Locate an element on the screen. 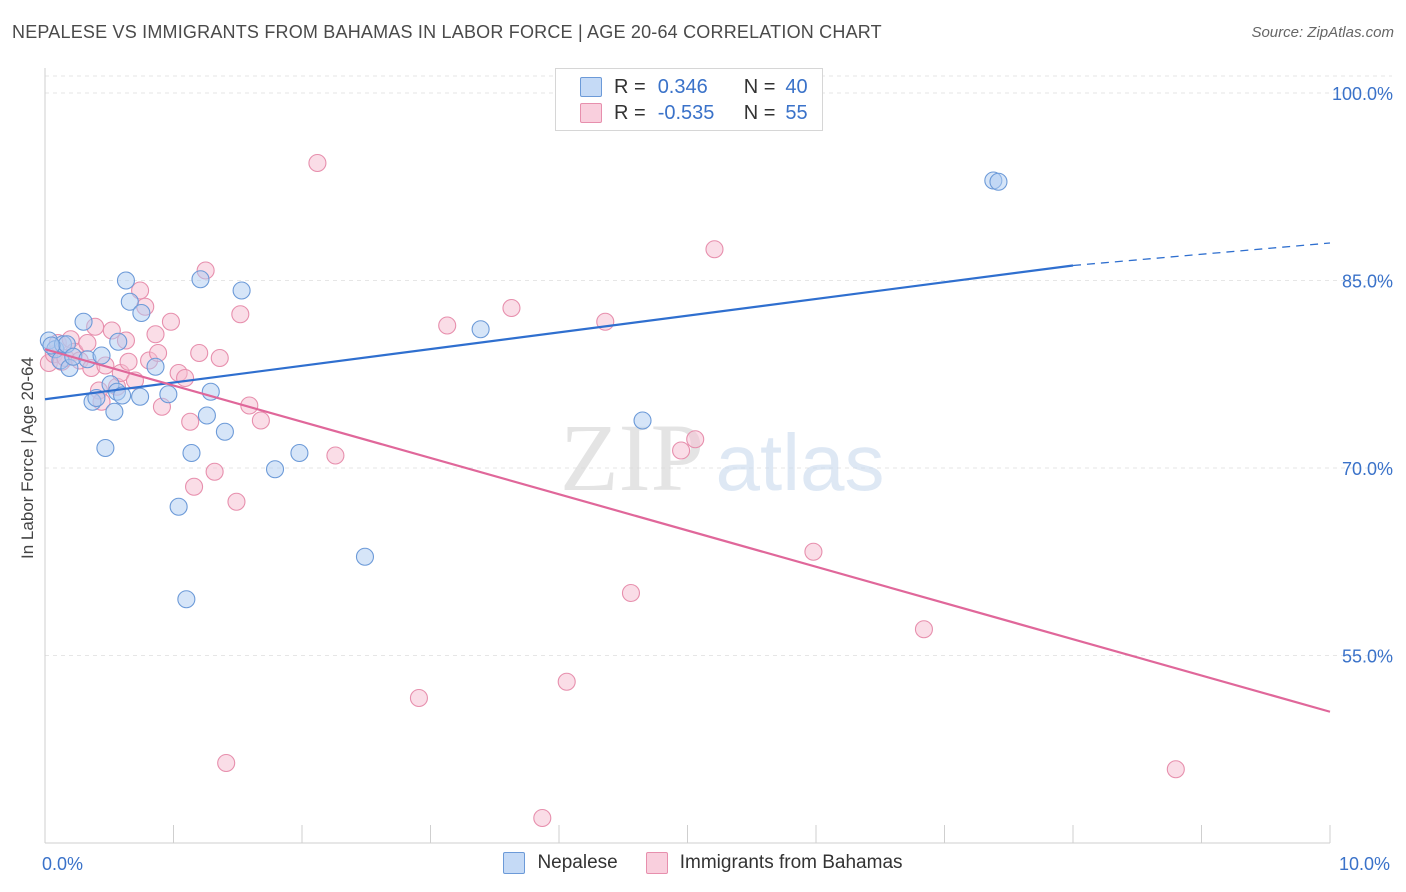  legend-n-value: 40 is located at coordinates (796, 86).